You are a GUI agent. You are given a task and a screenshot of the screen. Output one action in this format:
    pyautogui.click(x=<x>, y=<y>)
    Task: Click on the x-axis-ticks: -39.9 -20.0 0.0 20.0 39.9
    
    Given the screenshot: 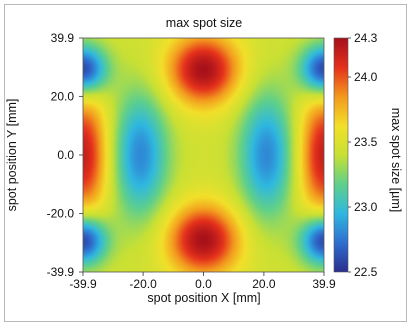 What is the action you would take?
    pyautogui.click(x=202, y=281)
    